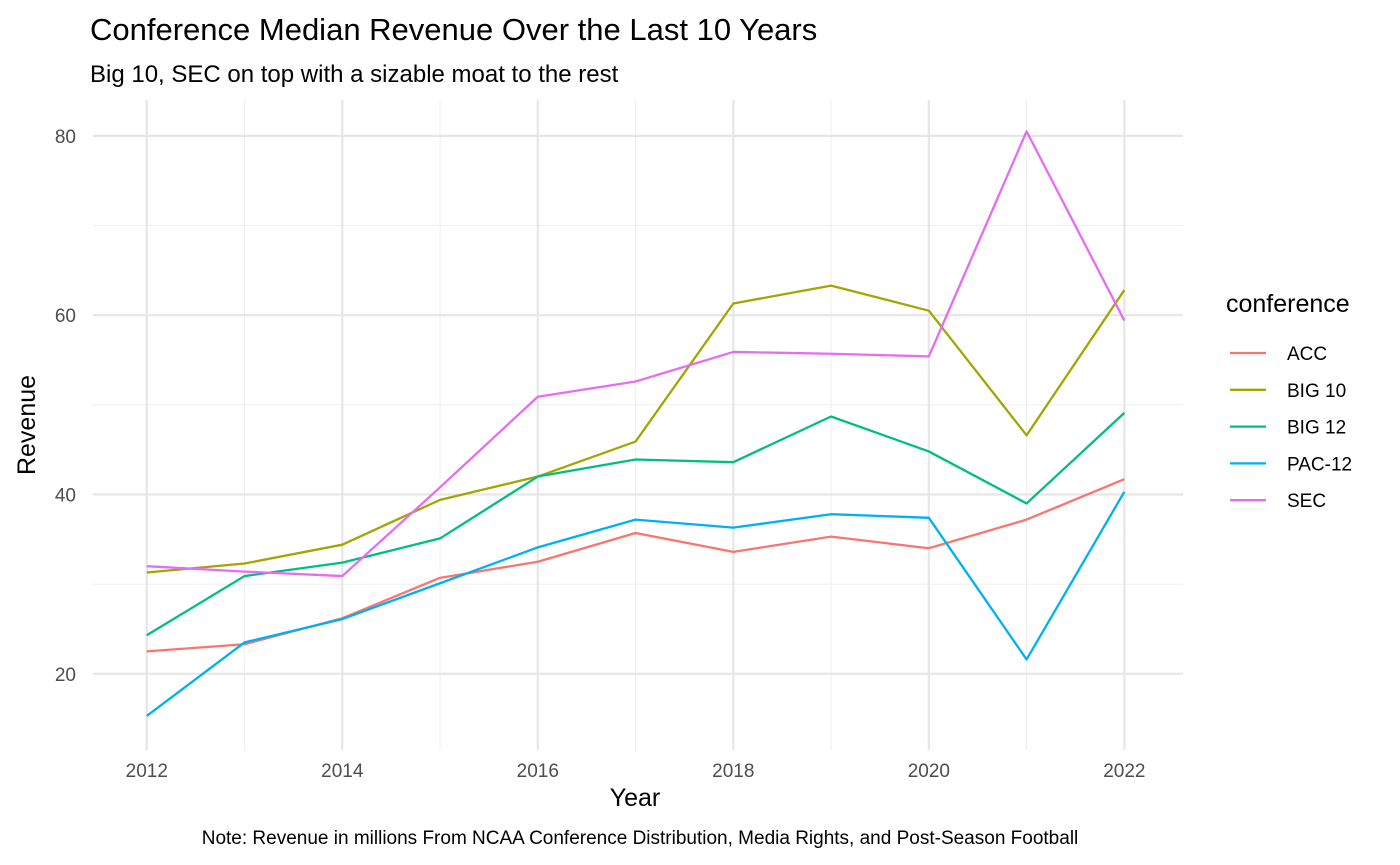 This screenshot has width=1400, height=865. Describe the element at coordinates (1319, 464) in the screenshot. I see `legend-label: PAC-12` at that location.